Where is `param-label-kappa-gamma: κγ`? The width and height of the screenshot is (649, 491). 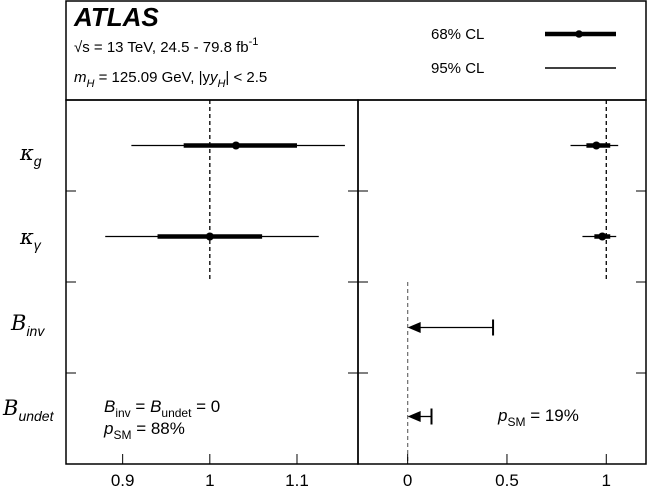
param-label-kappa-gamma: κγ is located at coordinates (30, 239).